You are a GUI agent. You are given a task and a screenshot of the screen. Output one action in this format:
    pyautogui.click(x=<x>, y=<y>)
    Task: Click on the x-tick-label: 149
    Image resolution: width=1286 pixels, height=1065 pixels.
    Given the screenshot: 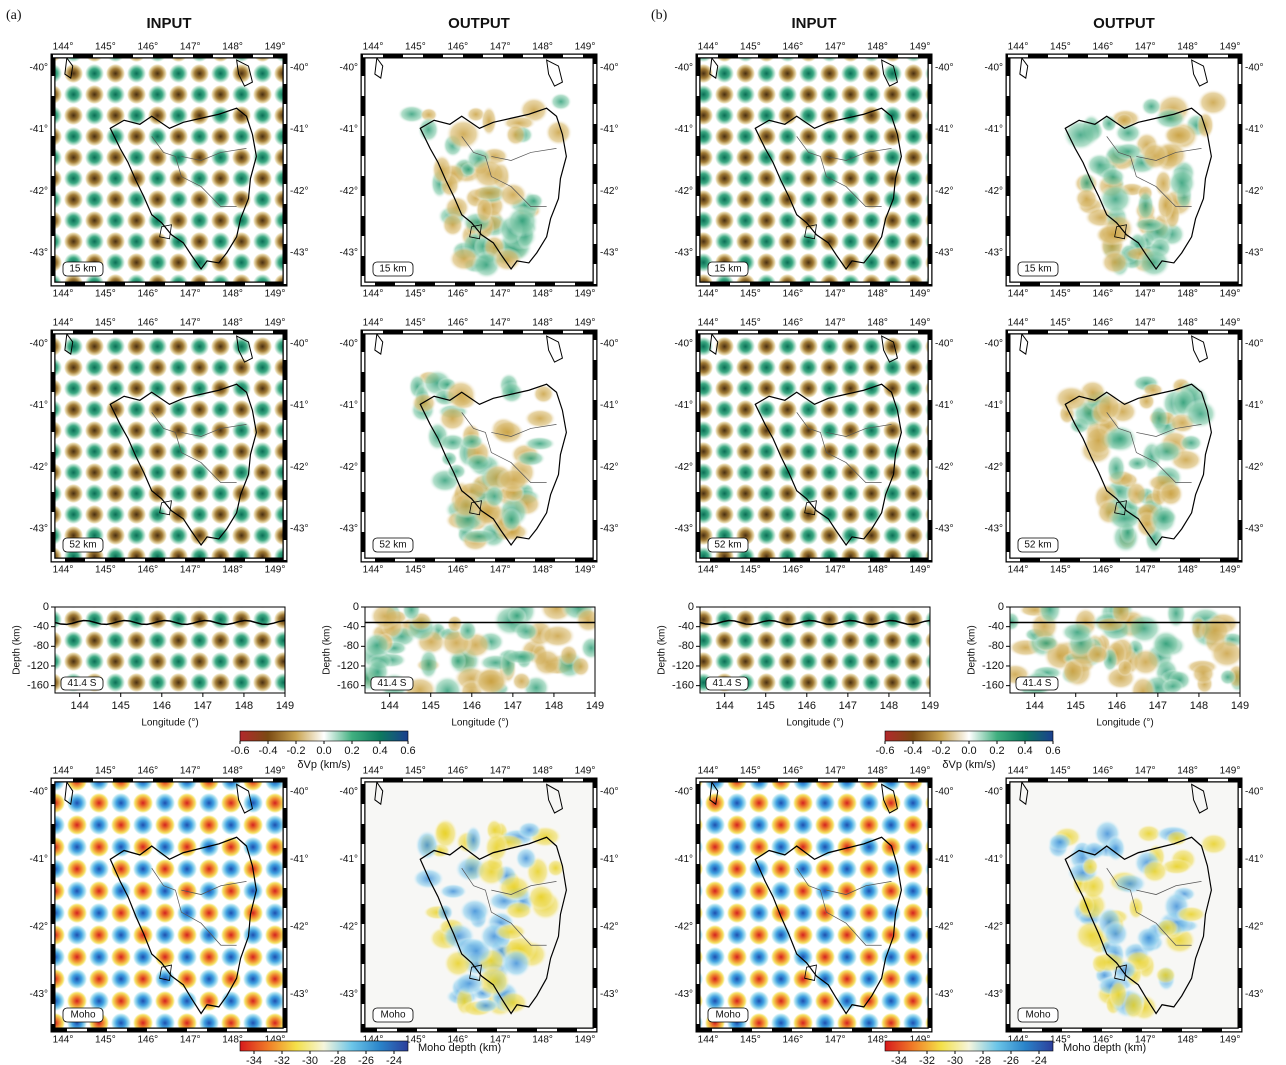 What is the action you would take?
    pyautogui.click(x=285, y=706)
    